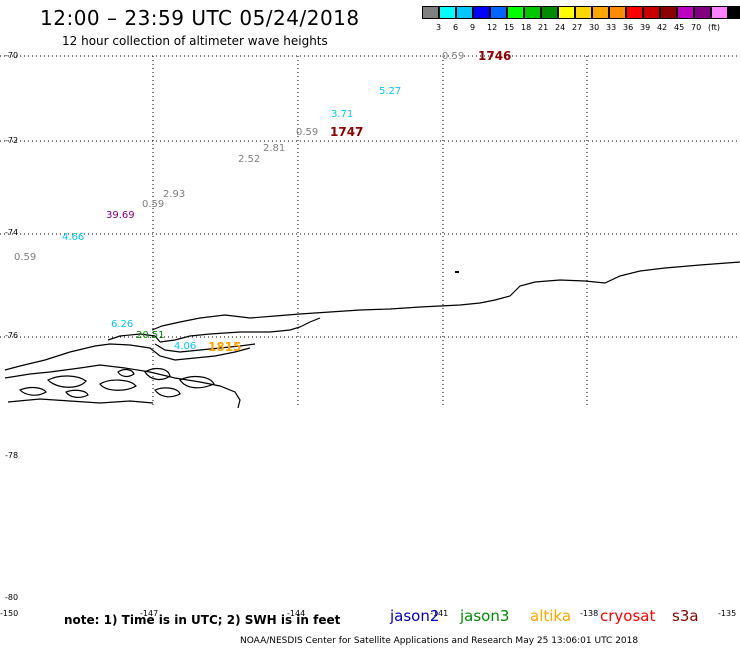 This screenshot has width=740, height=650. What do you see at coordinates (560, 27) in the screenshot?
I see `scale-label: 24` at bounding box center [560, 27].